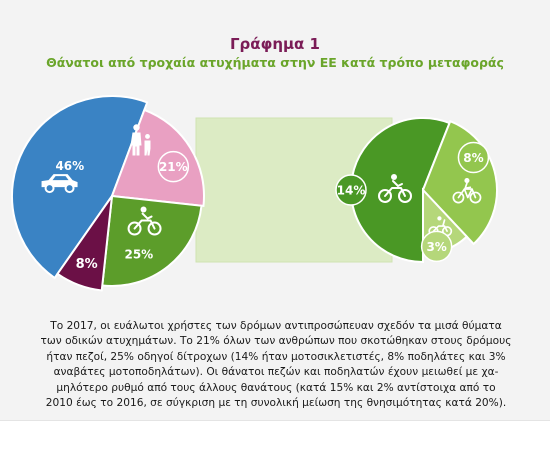 This screenshot has height=451, width=550. I want to click on svg-text: 21%, so click(173, 167).